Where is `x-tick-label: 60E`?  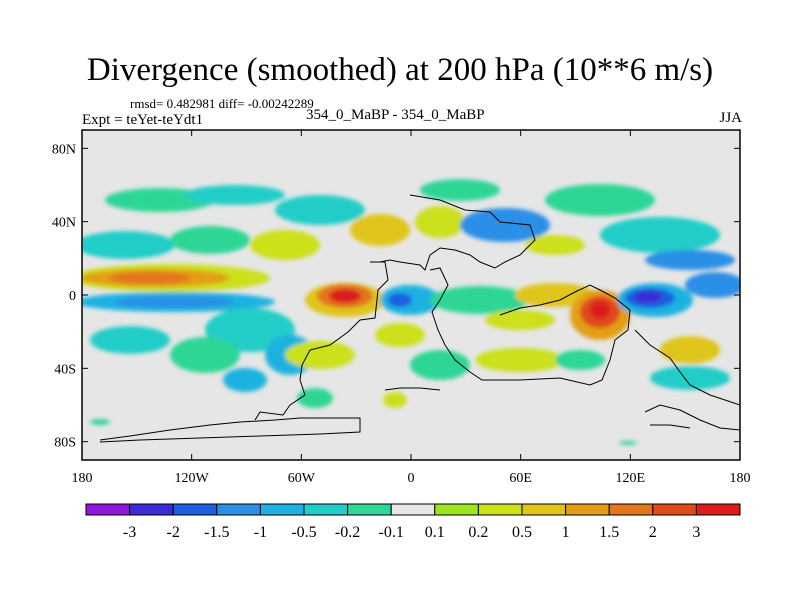 x-tick-label: 60E is located at coordinates (520, 478).